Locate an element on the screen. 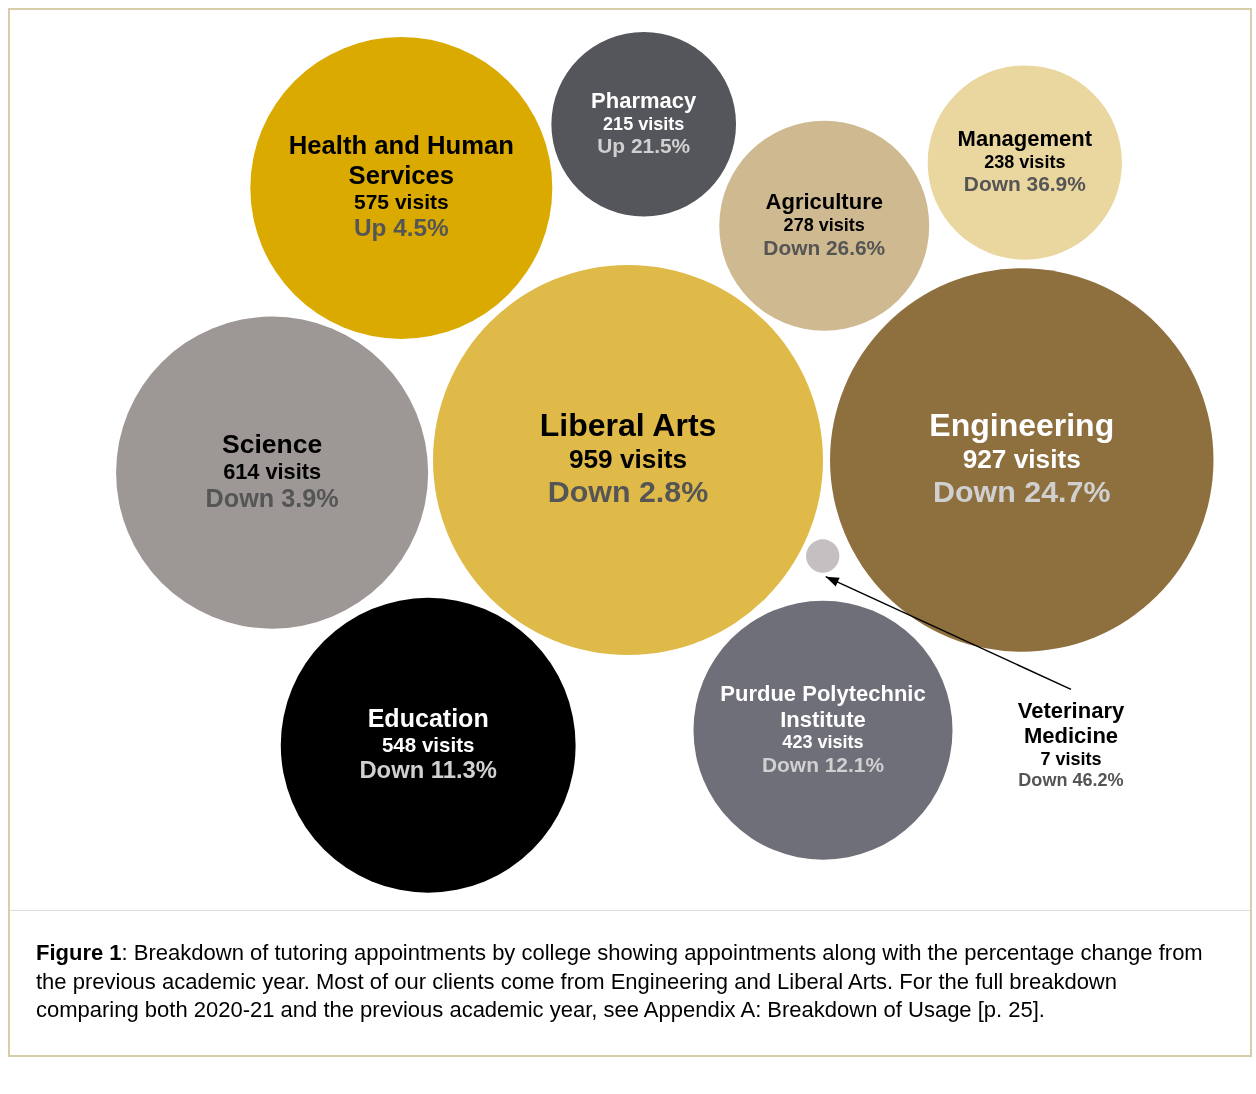 The height and width of the screenshot is (1094, 1256). data-label: 614 visits is located at coordinates (272, 472).